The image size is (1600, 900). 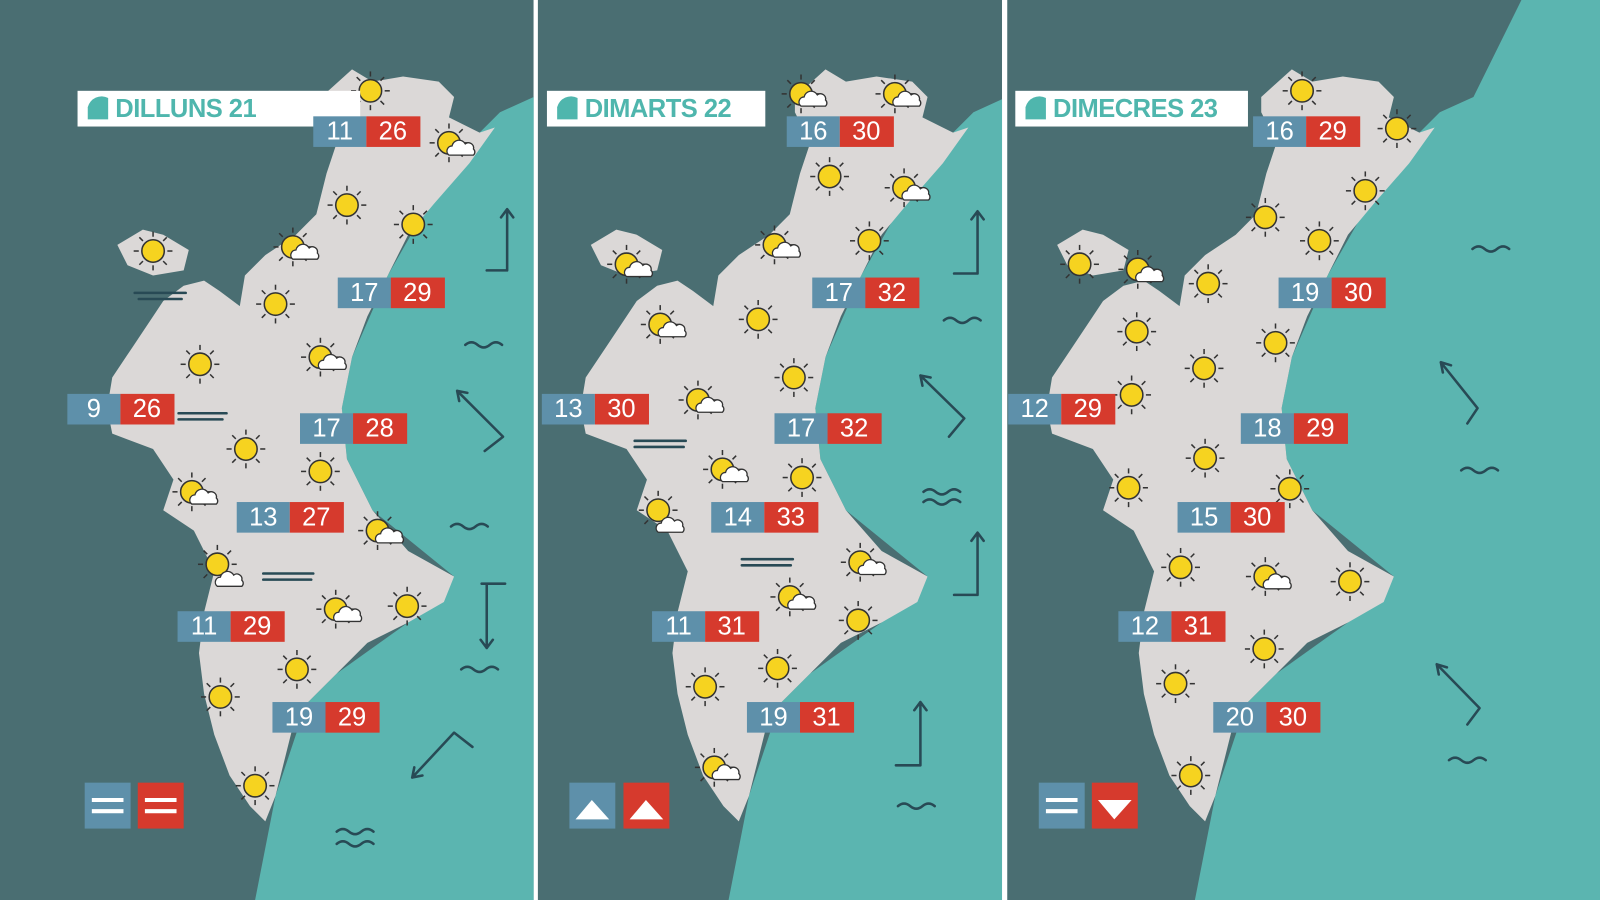 I want to click on temperature-pair: 18 29, so click(x=1294, y=428).